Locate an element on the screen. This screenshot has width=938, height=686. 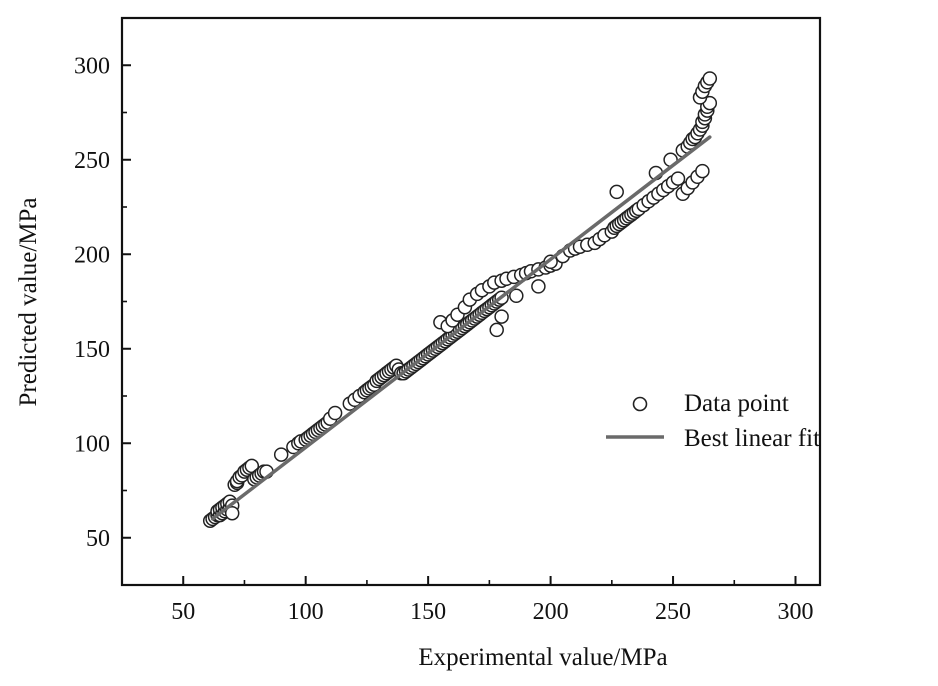
y-axis-title: Predicted value/MPa is located at coordinates (28, 302).